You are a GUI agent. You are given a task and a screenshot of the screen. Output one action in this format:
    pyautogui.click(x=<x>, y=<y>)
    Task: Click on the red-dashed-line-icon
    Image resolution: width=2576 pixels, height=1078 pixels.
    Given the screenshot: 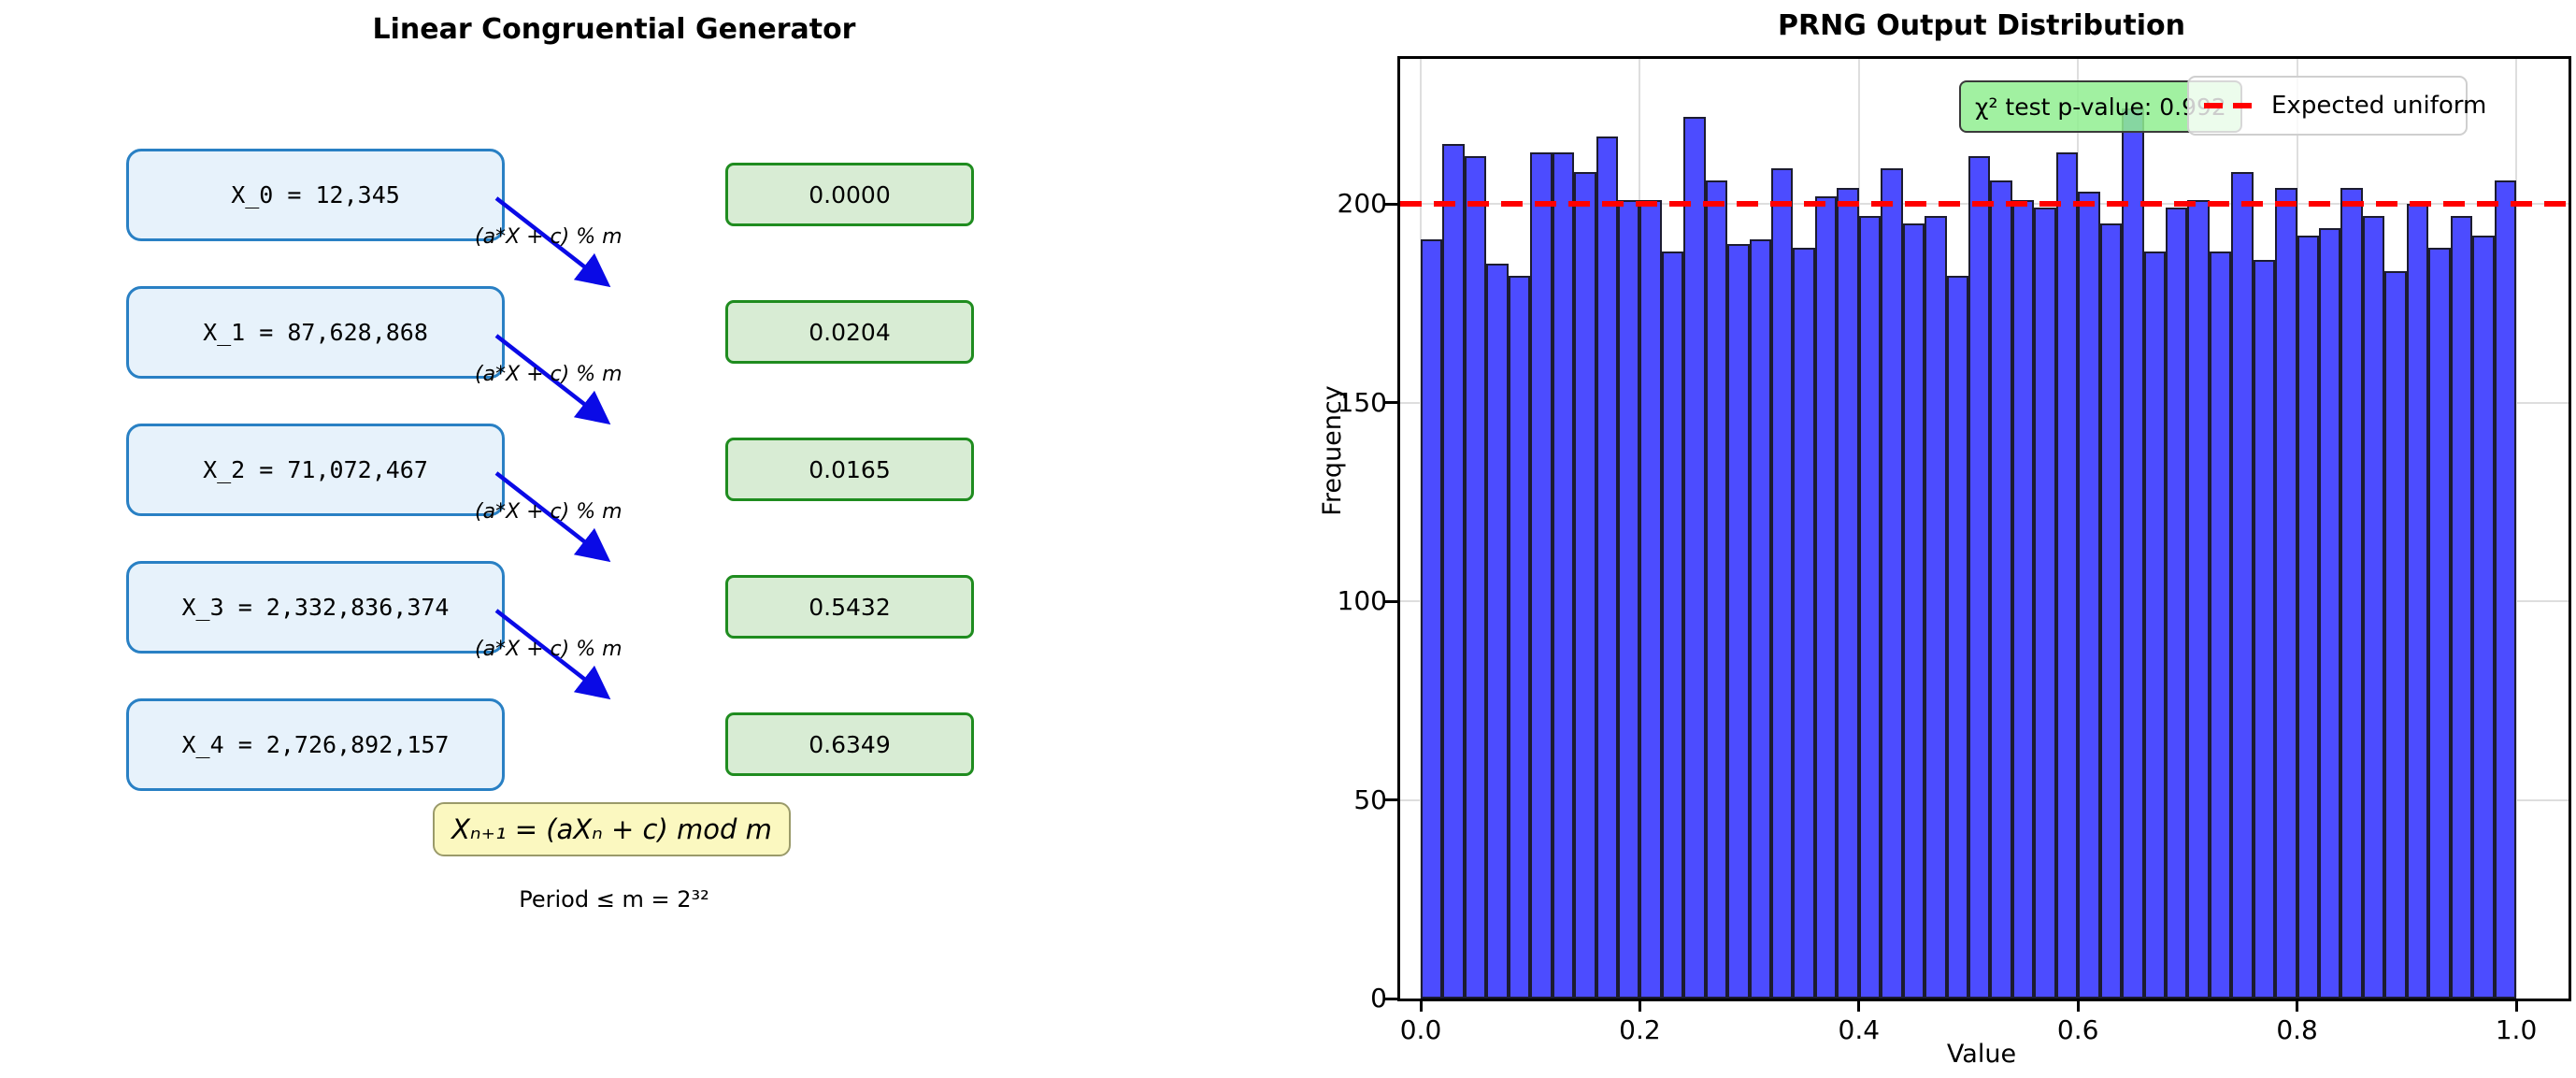 What is the action you would take?
    pyautogui.click(x=2230, y=106)
    